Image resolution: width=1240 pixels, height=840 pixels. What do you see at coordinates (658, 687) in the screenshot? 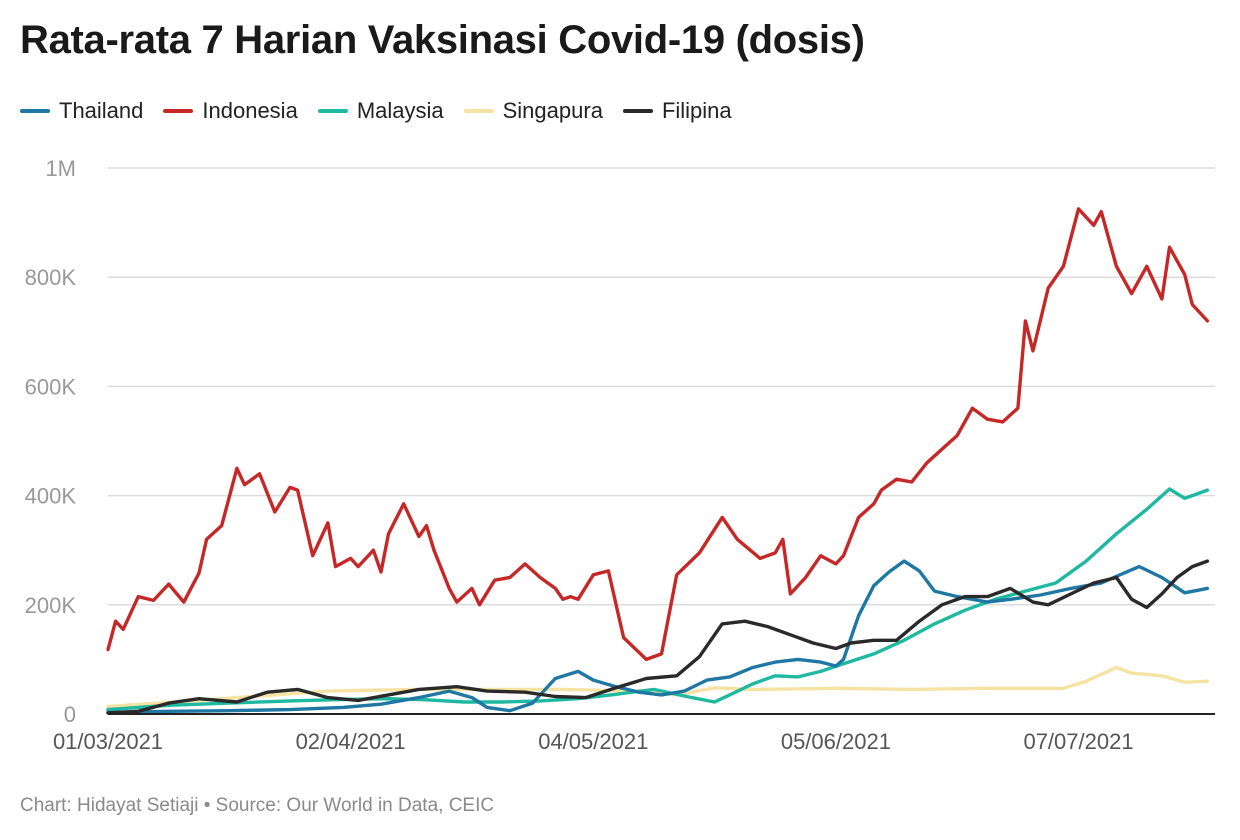
I see `series-line-singapura` at bounding box center [658, 687].